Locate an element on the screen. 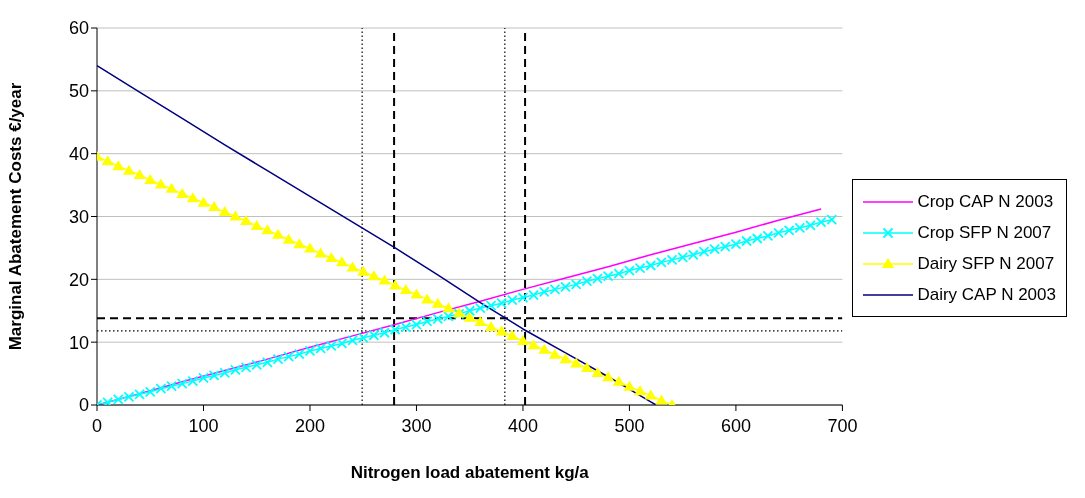 The width and height of the screenshot is (1085, 498). y-tick-label: 20 is located at coordinates (78, 279).